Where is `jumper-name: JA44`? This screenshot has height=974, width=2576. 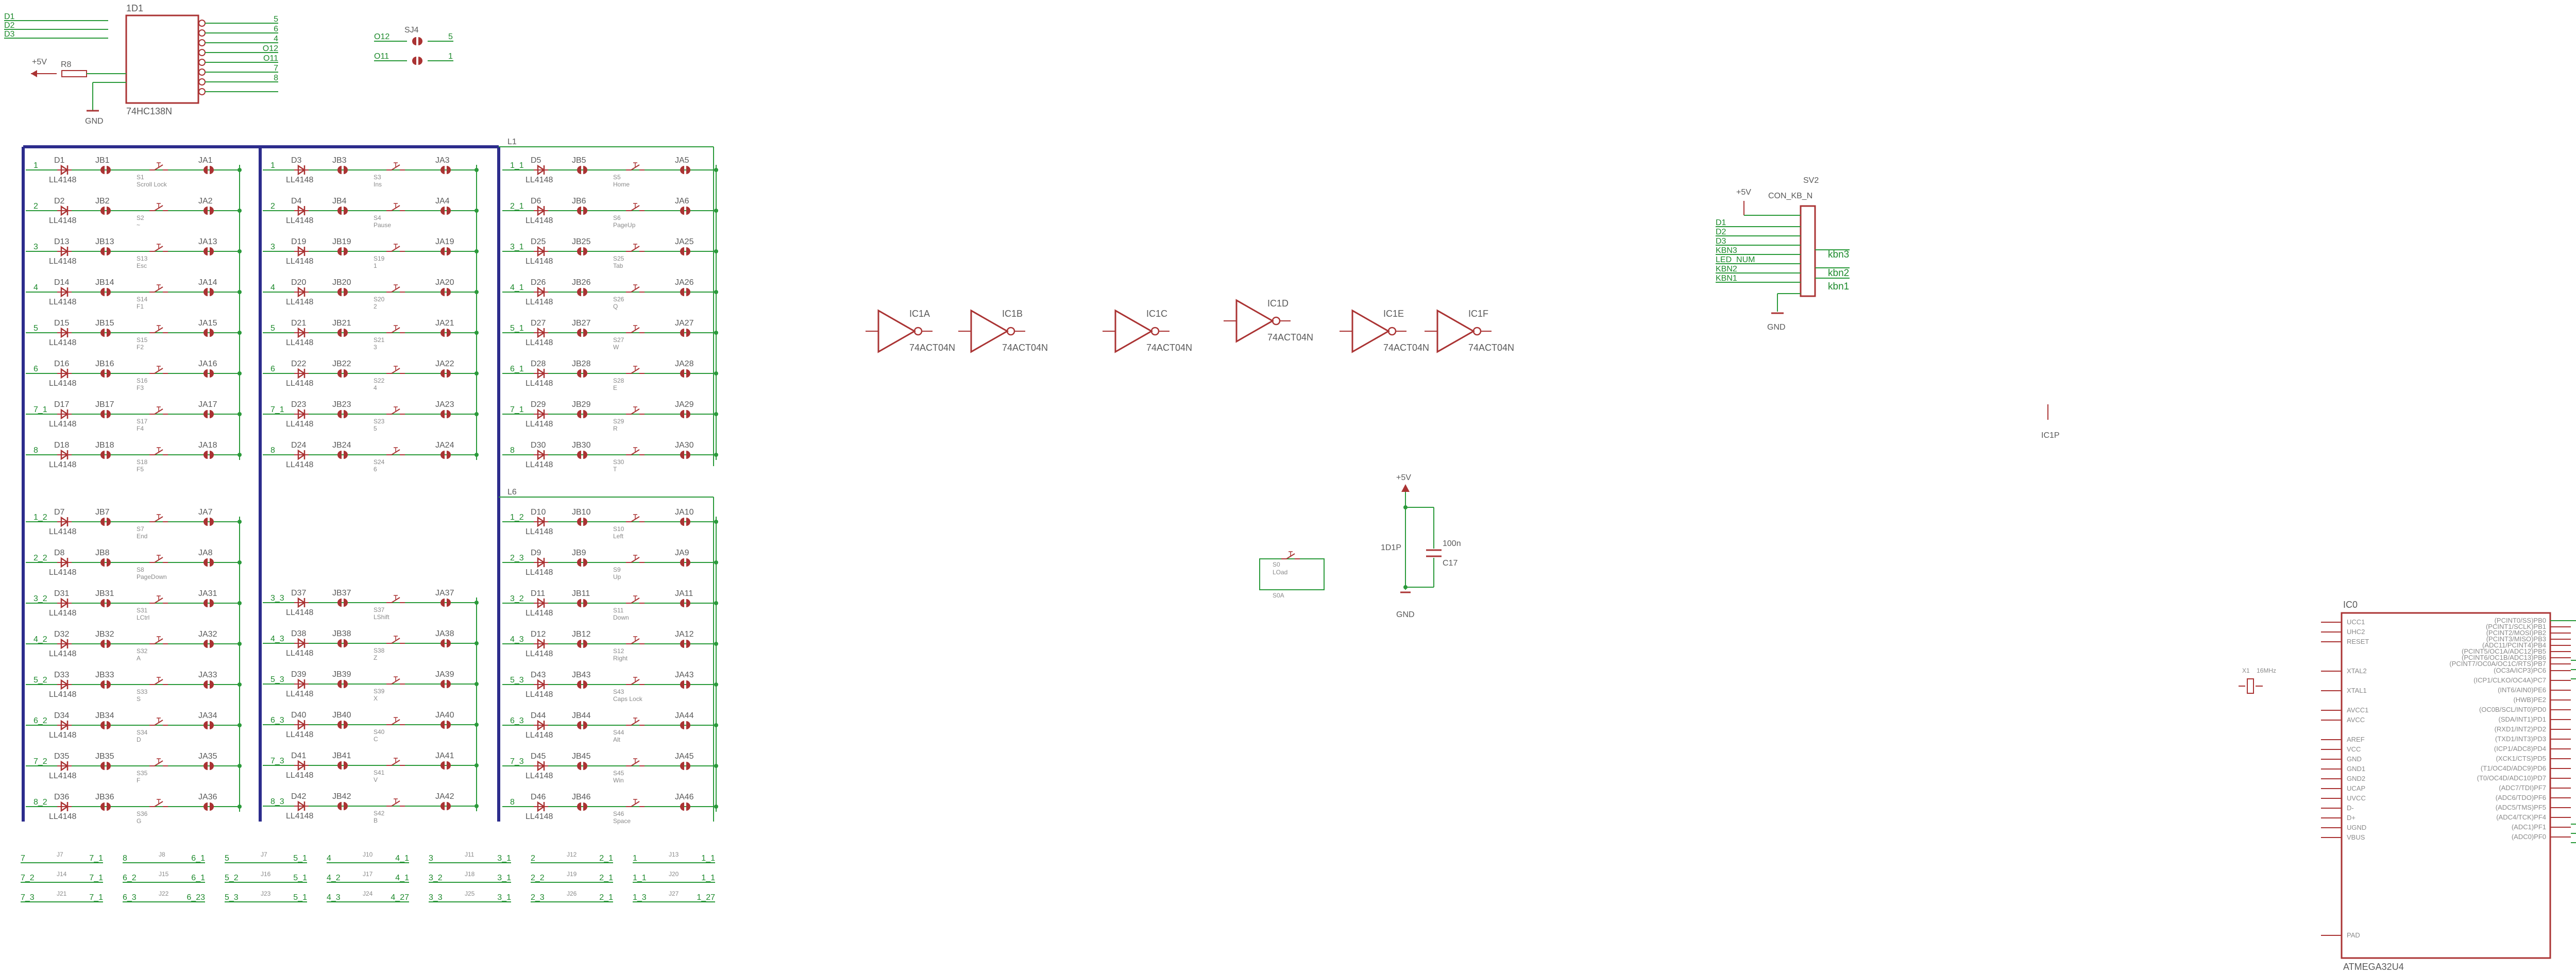 jumper-name: JA44 is located at coordinates (684, 715).